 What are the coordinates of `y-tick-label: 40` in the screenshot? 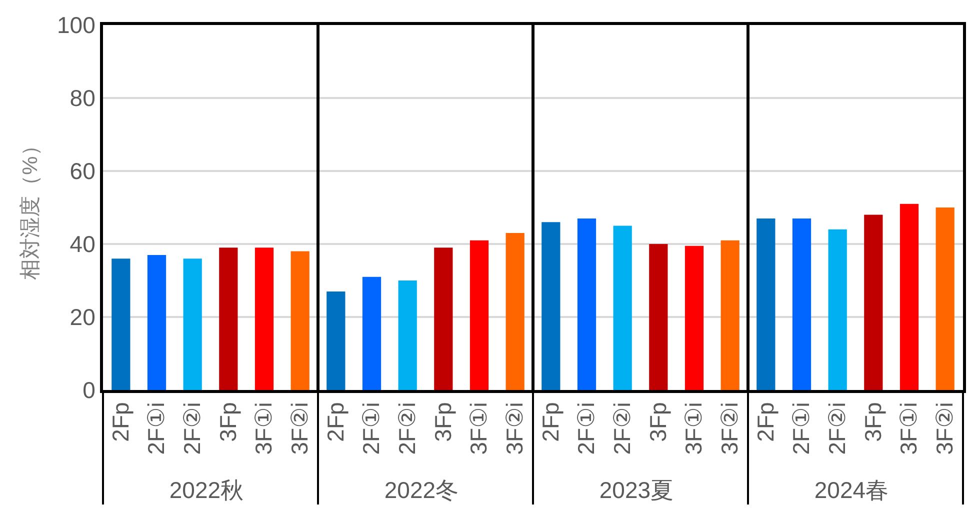 It's located at (83, 244).